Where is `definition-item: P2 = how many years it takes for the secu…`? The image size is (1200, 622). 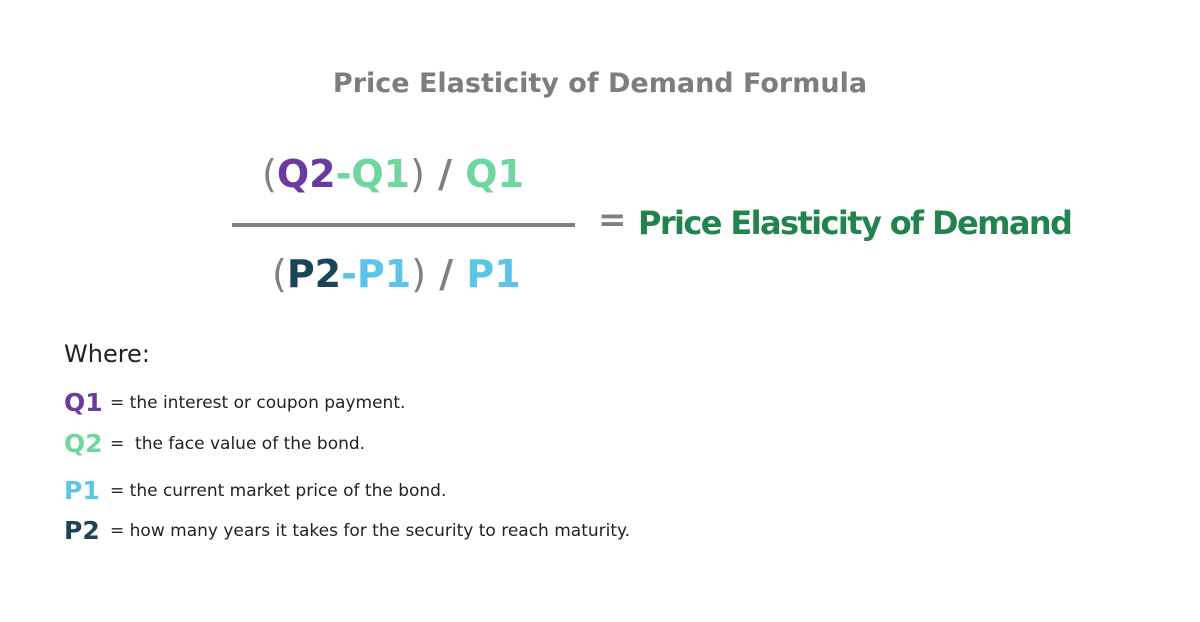
definition-item: P2 = how many years it takes for the secu… is located at coordinates (347, 530).